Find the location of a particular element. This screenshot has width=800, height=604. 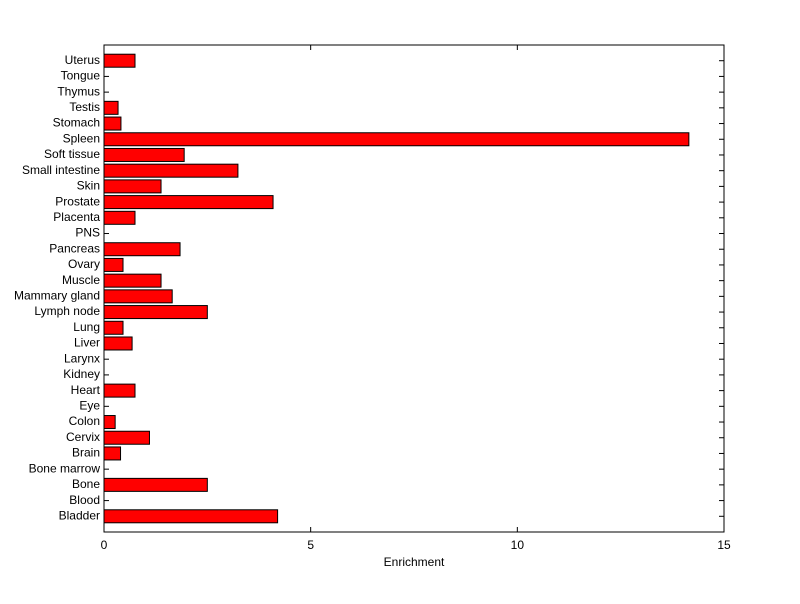

y-tick-label: Liver is located at coordinates (87, 343).